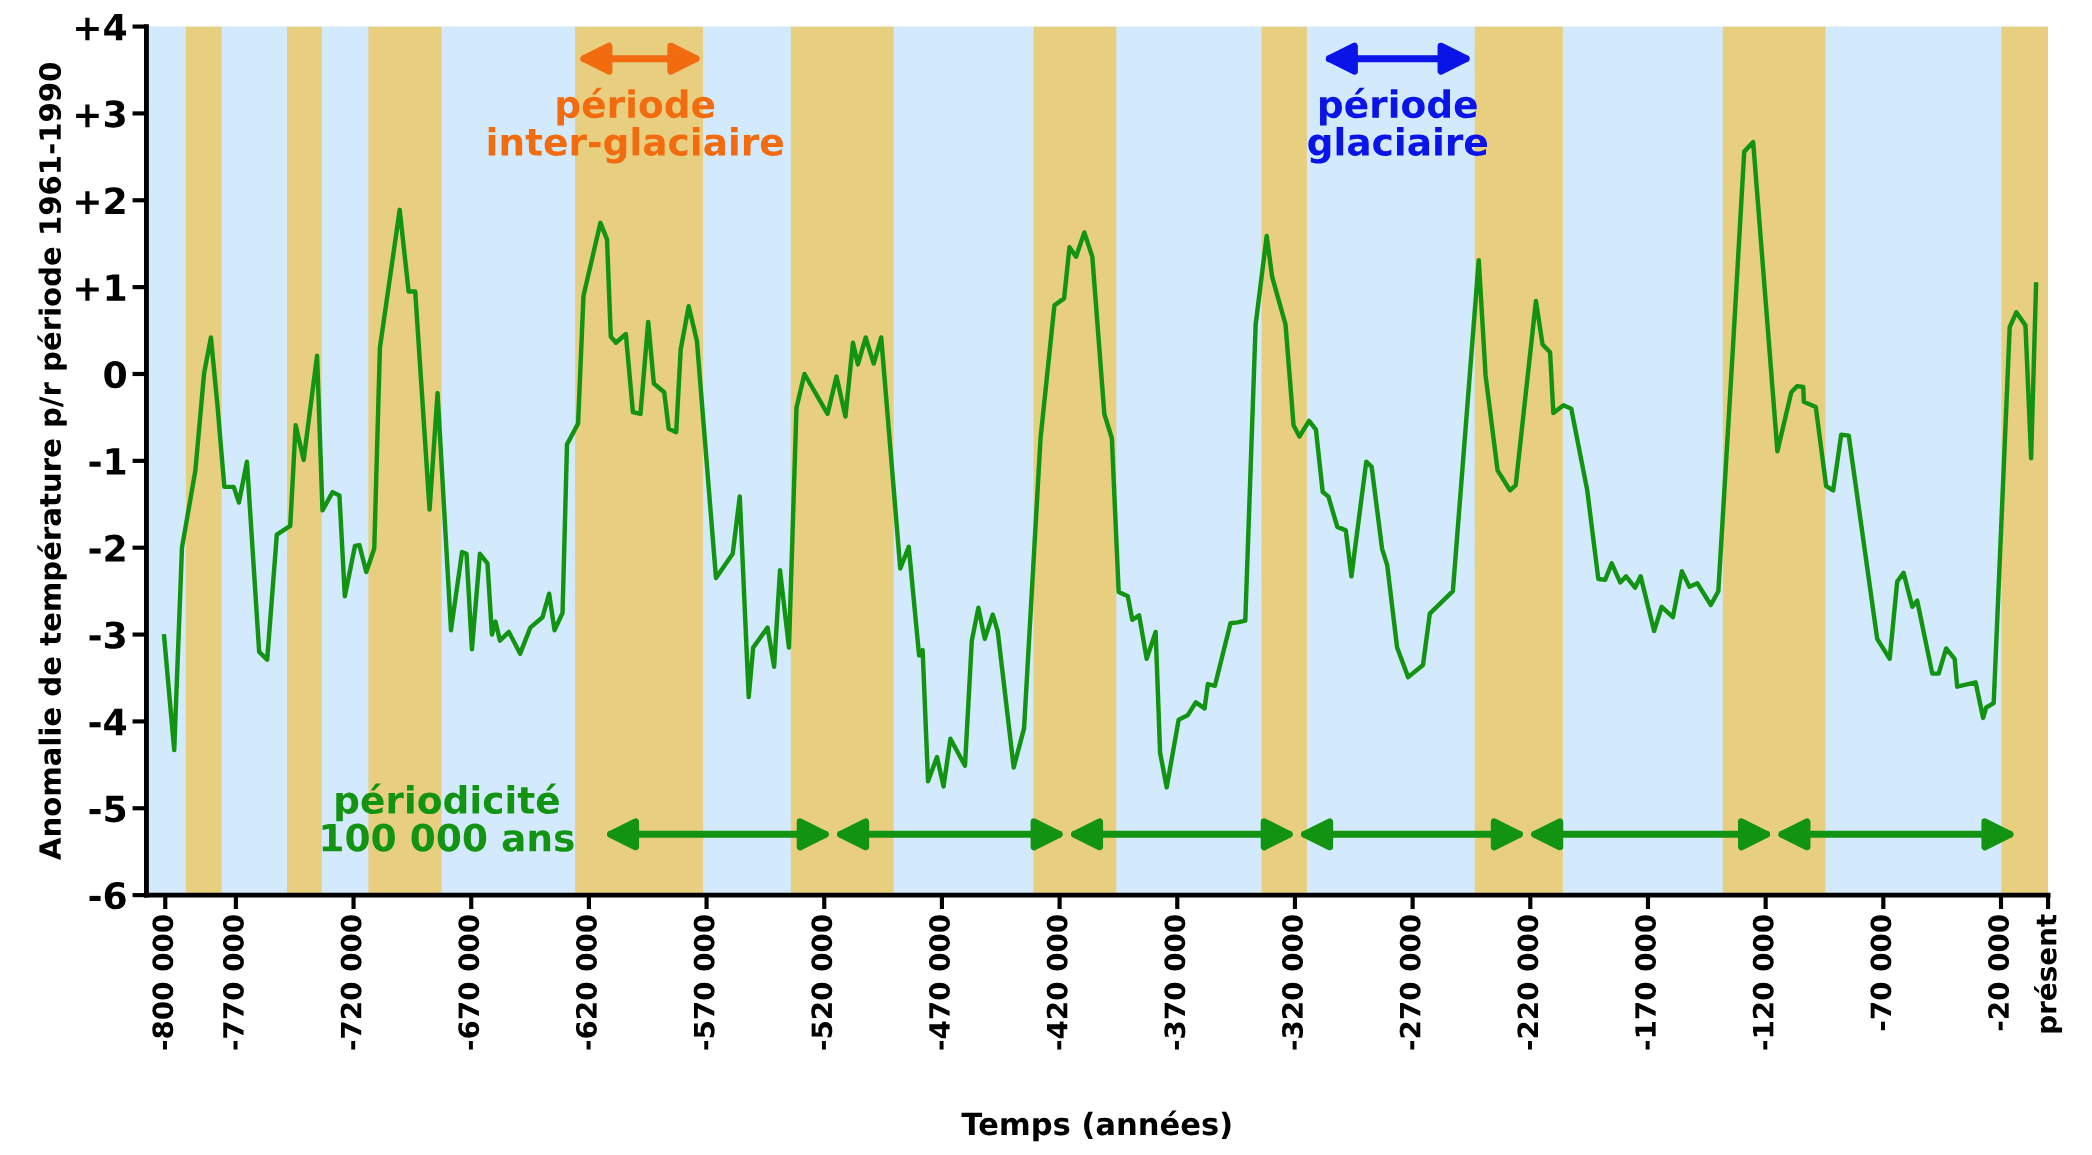 This screenshot has height=1155, width=2092. I want to click on x-tick-label: -670 000, so click(469, 982).